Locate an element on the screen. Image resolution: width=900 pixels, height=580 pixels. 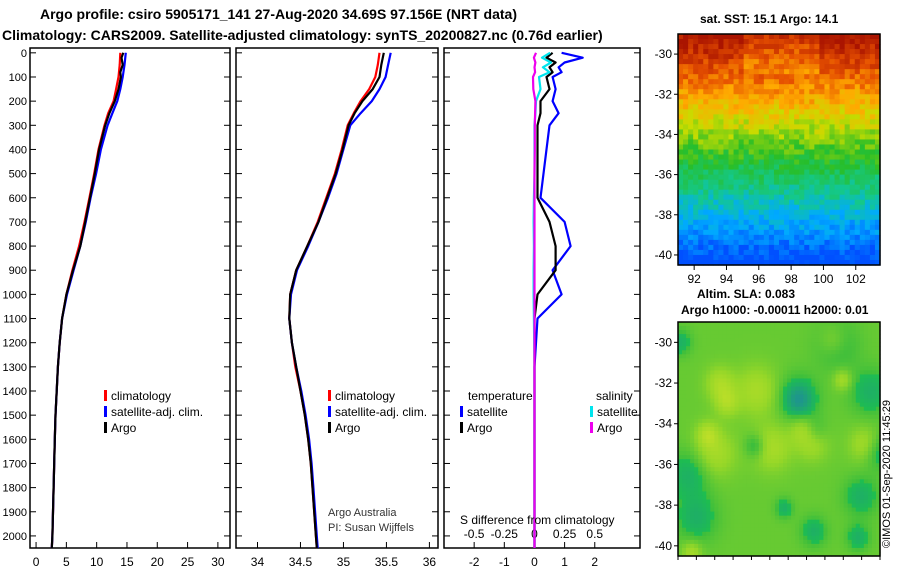
credit-line2: PI: Susan Wijffels is located at coordinates (371, 528).